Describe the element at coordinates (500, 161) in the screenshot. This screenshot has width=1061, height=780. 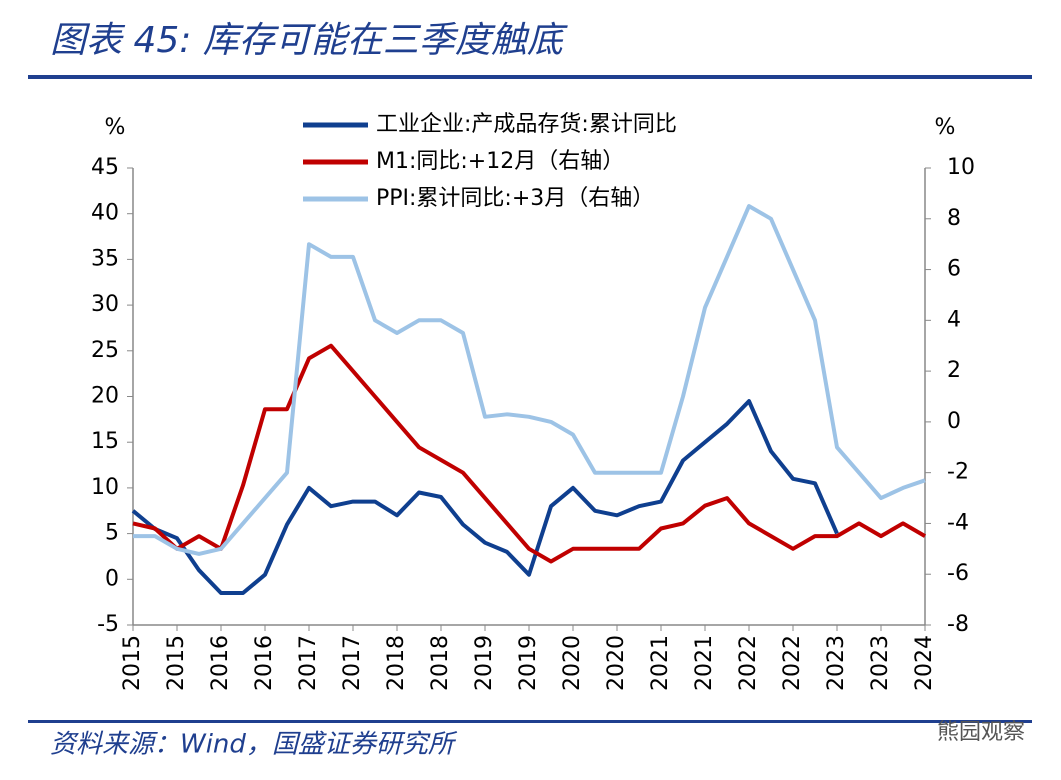
I see `legend-label: M1:同比:+12月（右轴）` at that location.